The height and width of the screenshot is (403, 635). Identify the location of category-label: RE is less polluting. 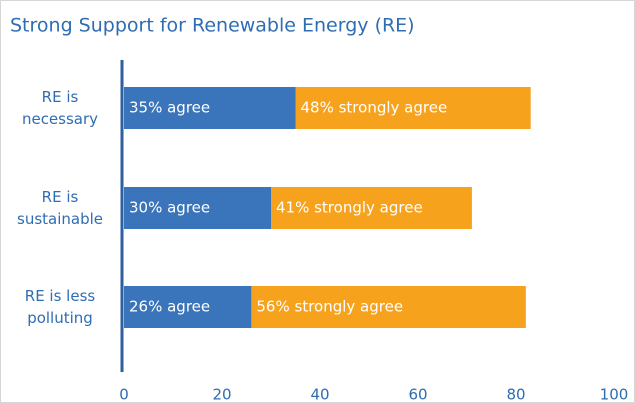
(60, 307).